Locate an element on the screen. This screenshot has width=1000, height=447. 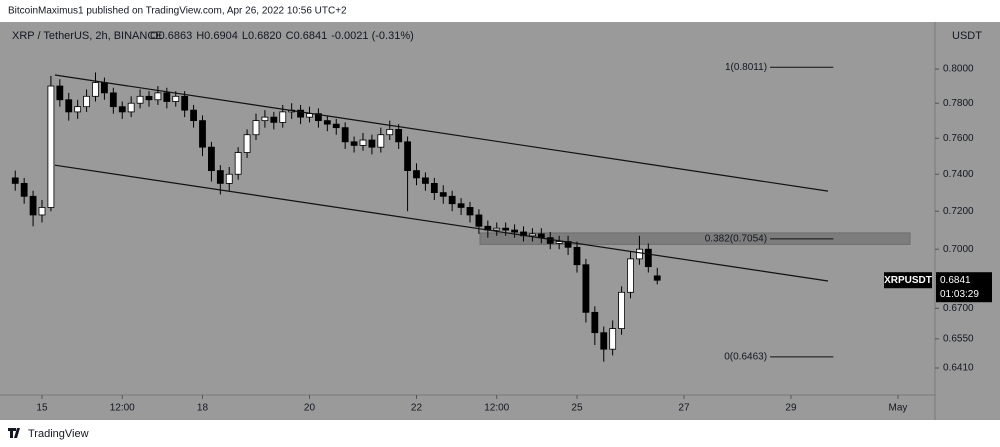
y-tick-label: 0.6550 is located at coordinates (958, 338).